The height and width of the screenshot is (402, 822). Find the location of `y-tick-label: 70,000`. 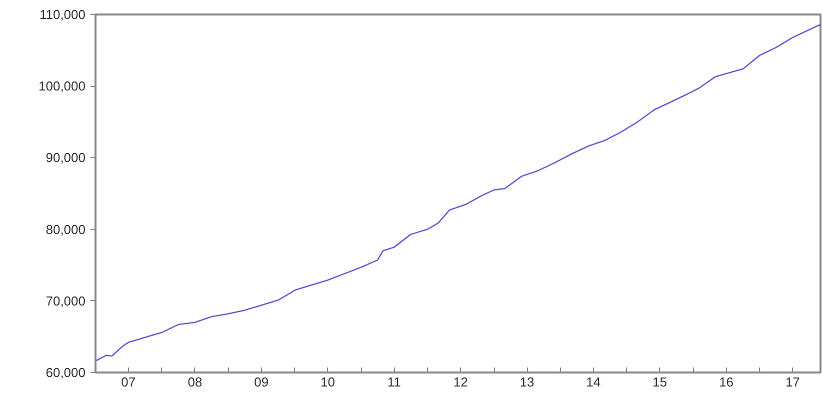

y-tick-label: 70,000 is located at coordinates (66, 300).